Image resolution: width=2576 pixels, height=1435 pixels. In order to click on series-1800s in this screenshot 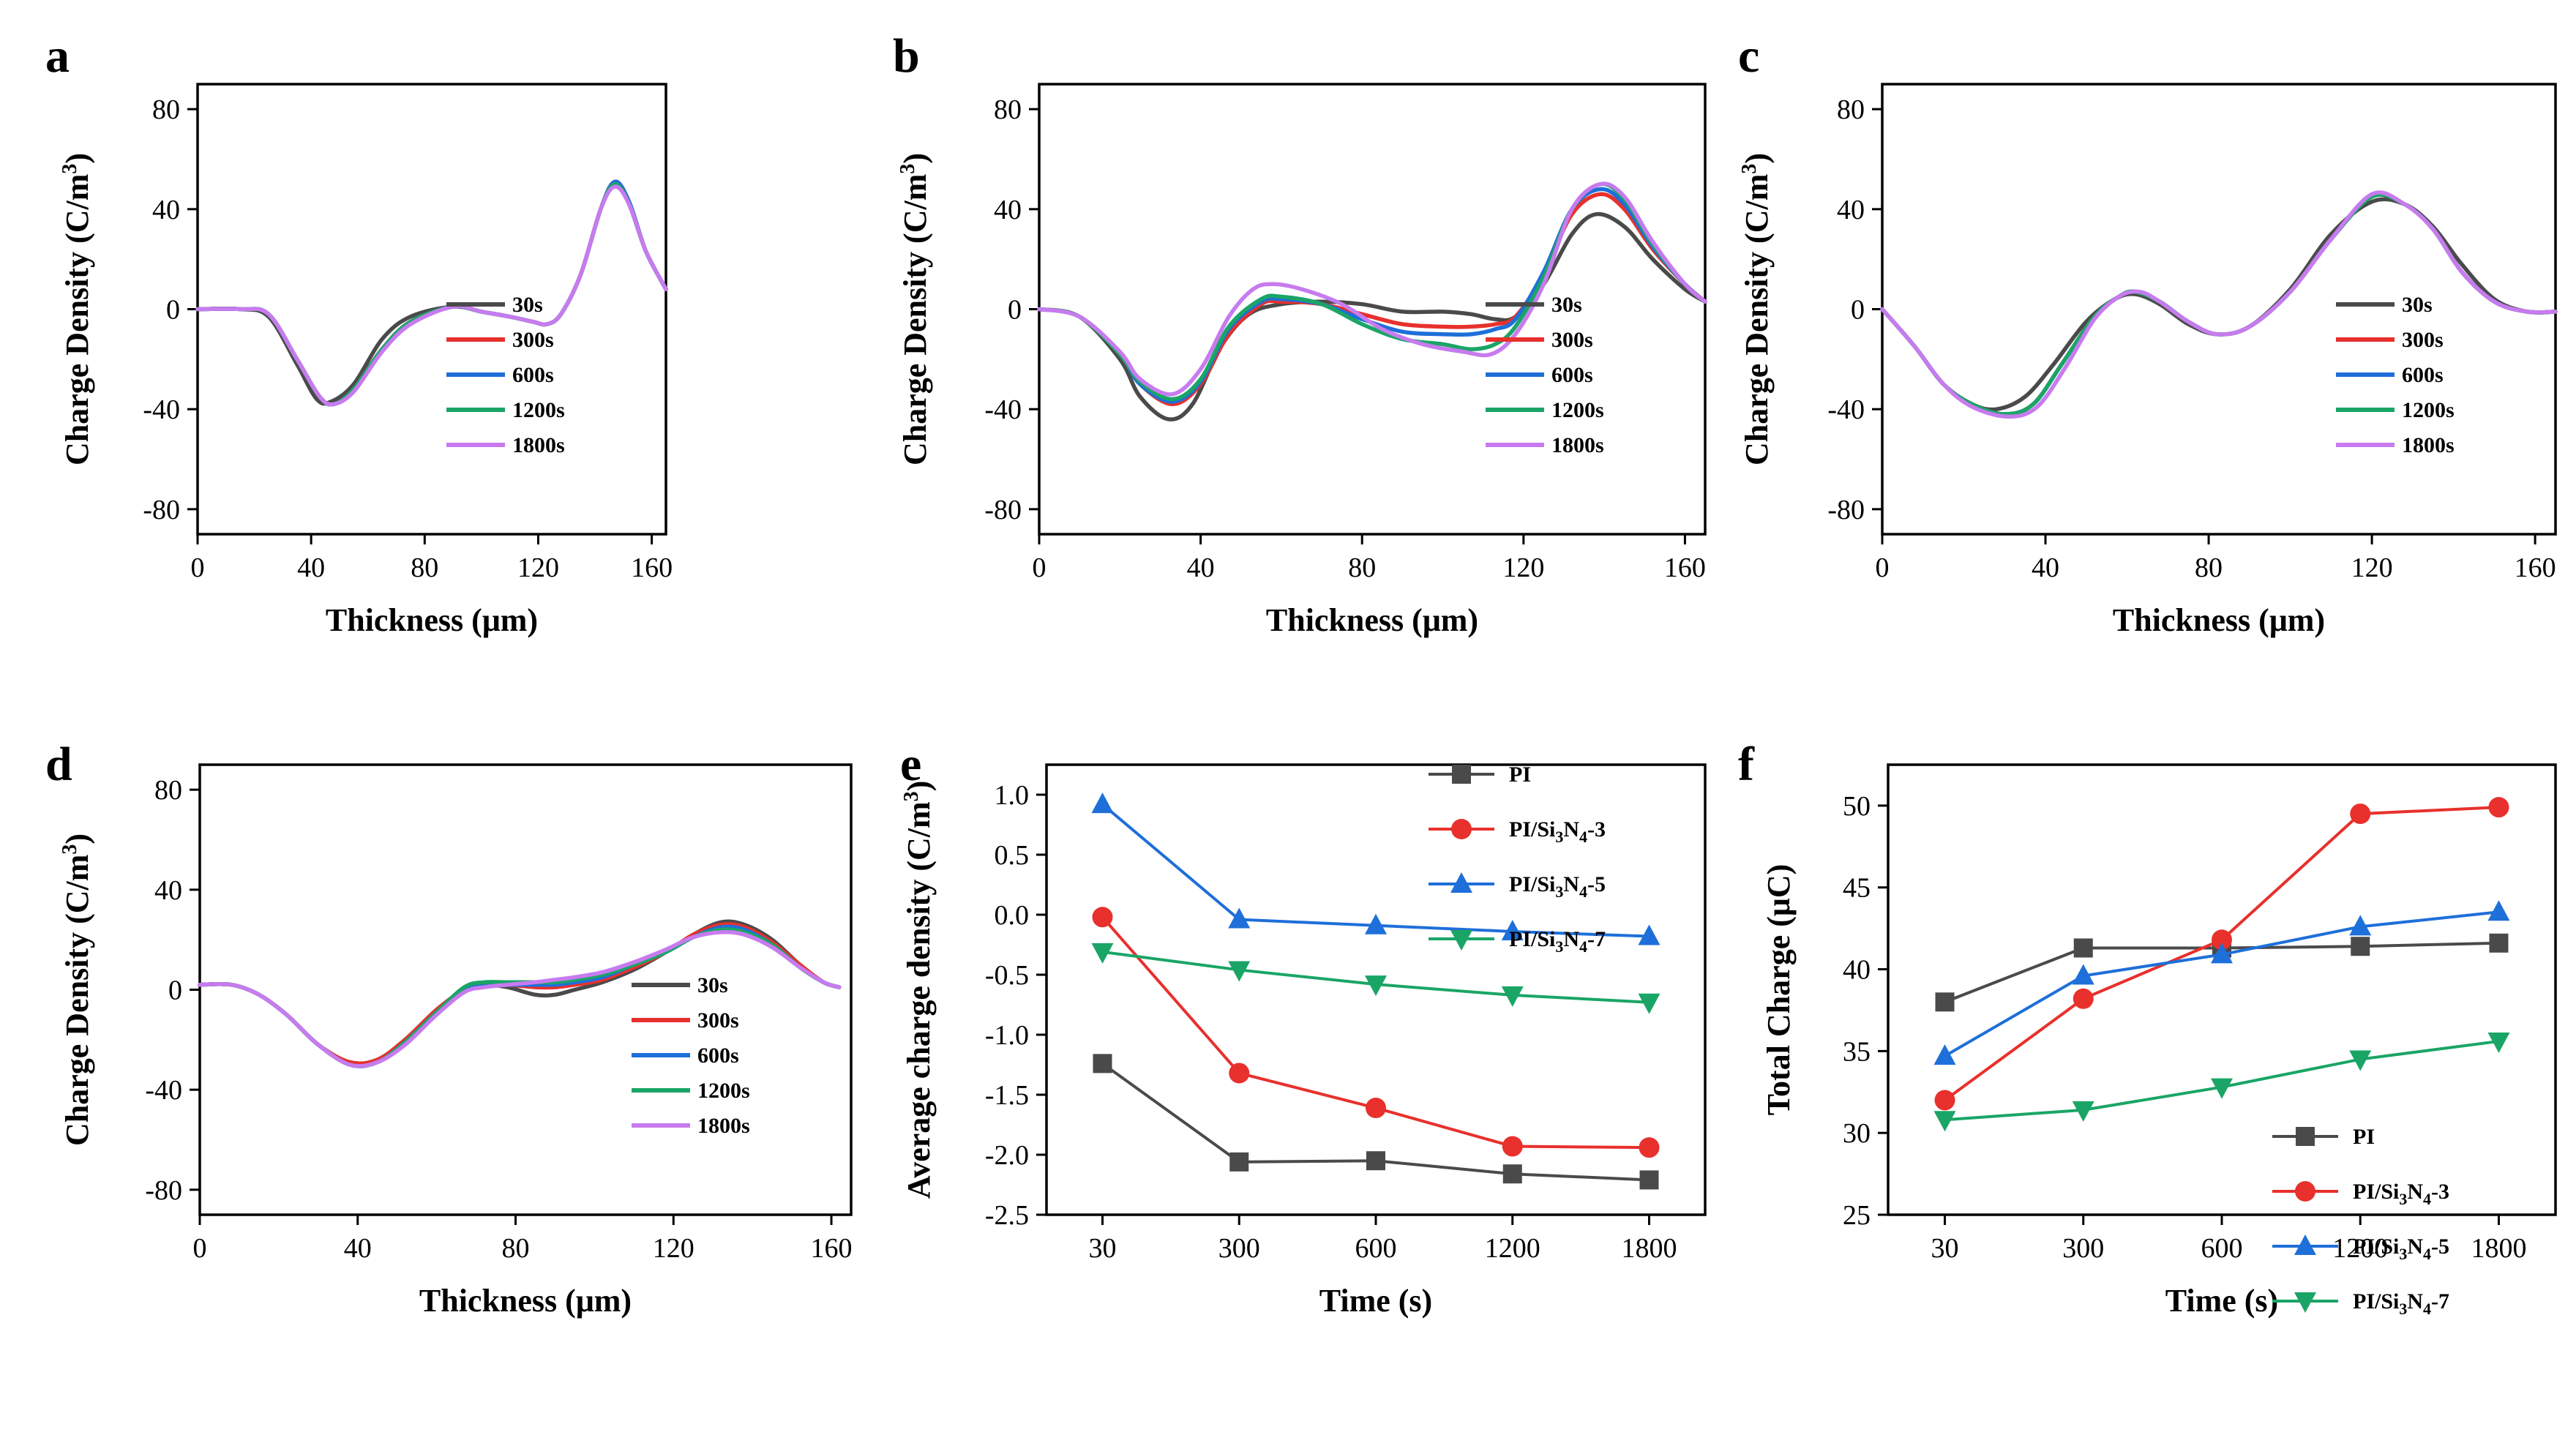, I will do `click(2219, 304)`.